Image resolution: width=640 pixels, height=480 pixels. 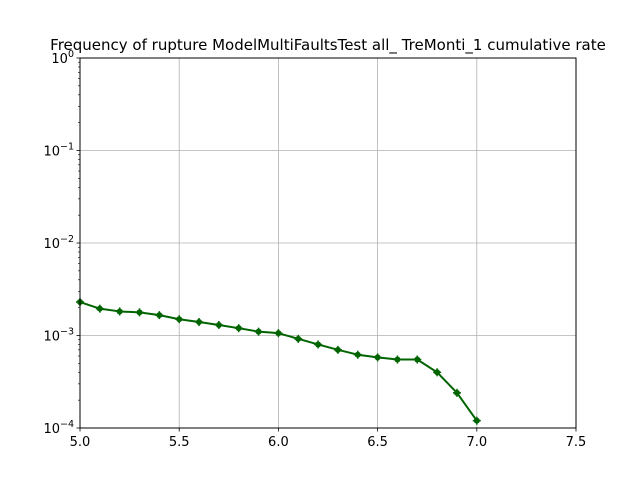 I want to click on y-tick-label: 10⁻², so click(x=58, y=243).